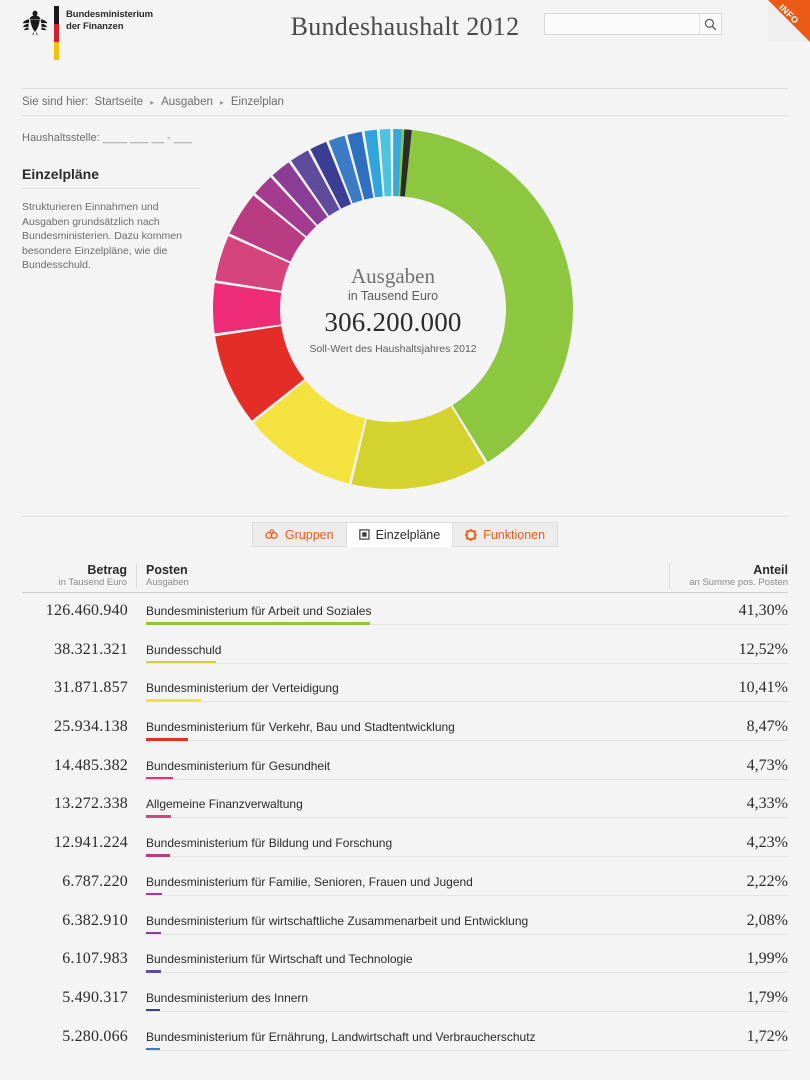 Image resolution: width=810 pixels, height=1080 pixels. I want to click on row-amount: 6.382.910, so click(95, 920).